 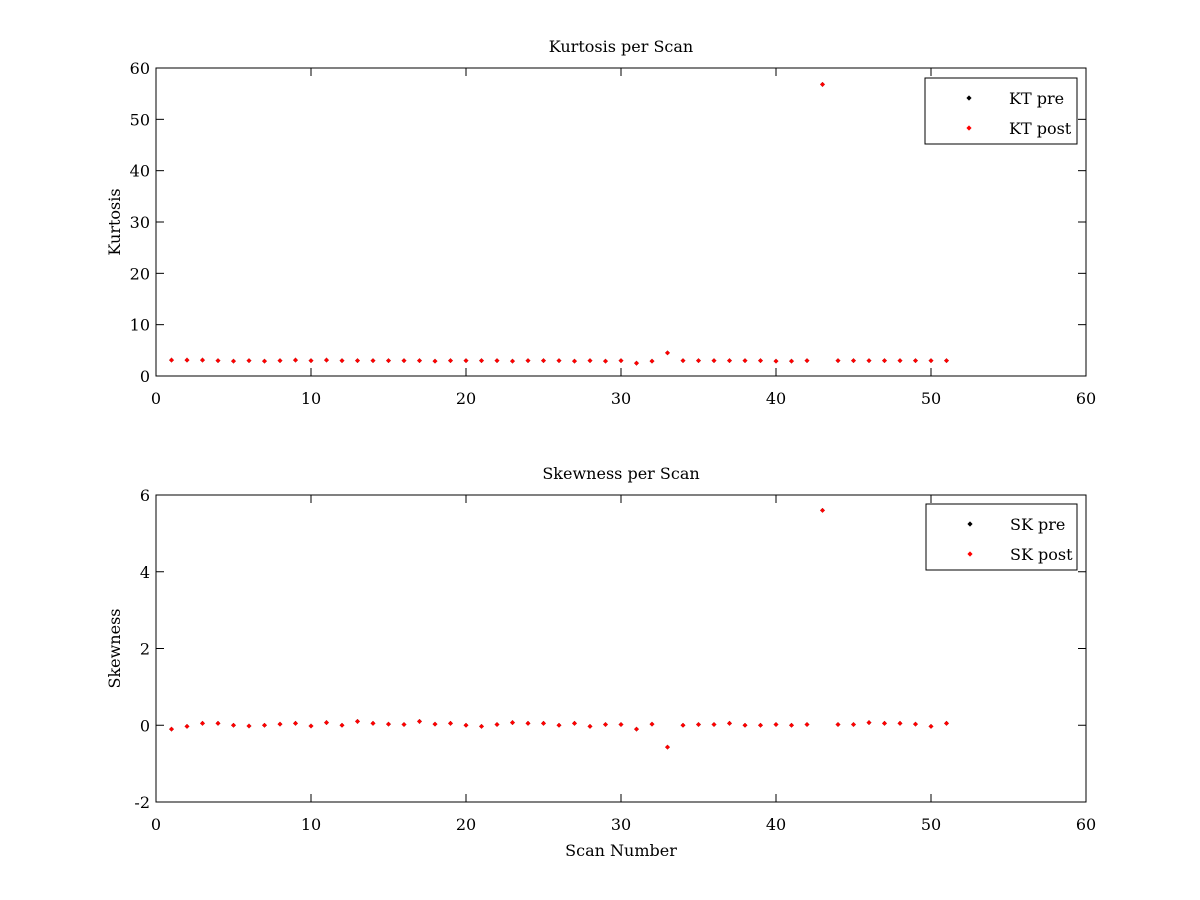 I want to click on x-tick-label: 10, so click(x=311, y=824).